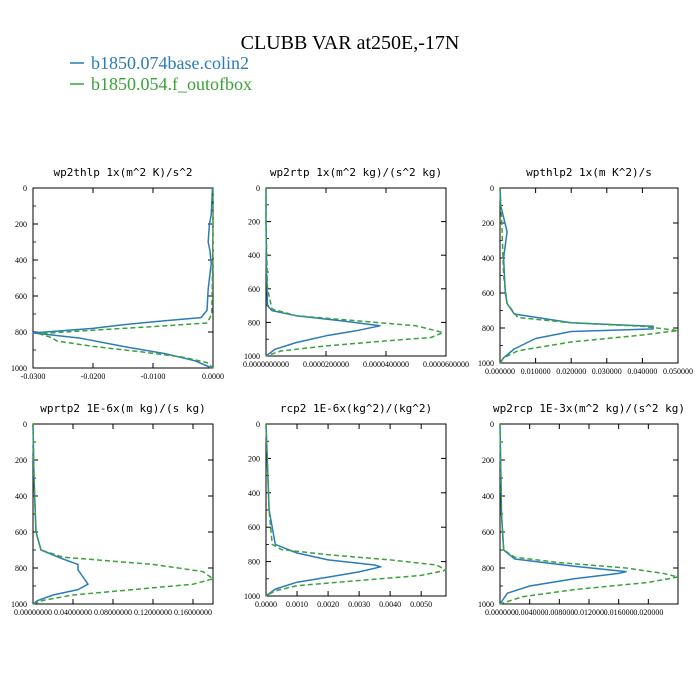 The width and height of the screenshot is (700, 700). Describe the element at coordinates (607, 371) in the screenshot. I see `x-tick-label: 0.030000` at that location.